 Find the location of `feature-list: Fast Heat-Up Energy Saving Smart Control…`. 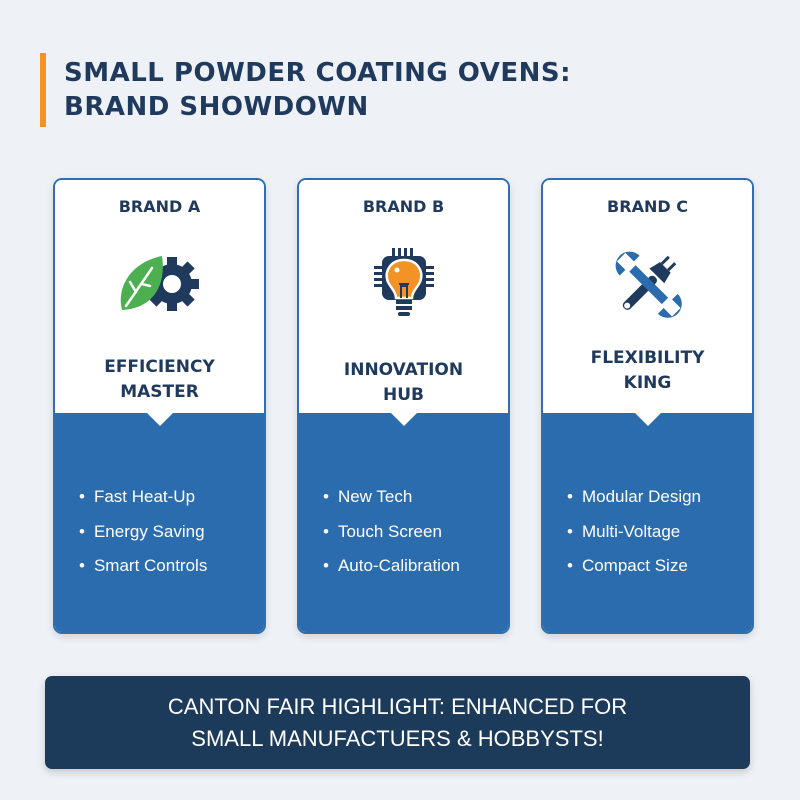

feature-list: Fast Heat-Up Energy Saving Smart Control… is located at coordinates (143, 532).